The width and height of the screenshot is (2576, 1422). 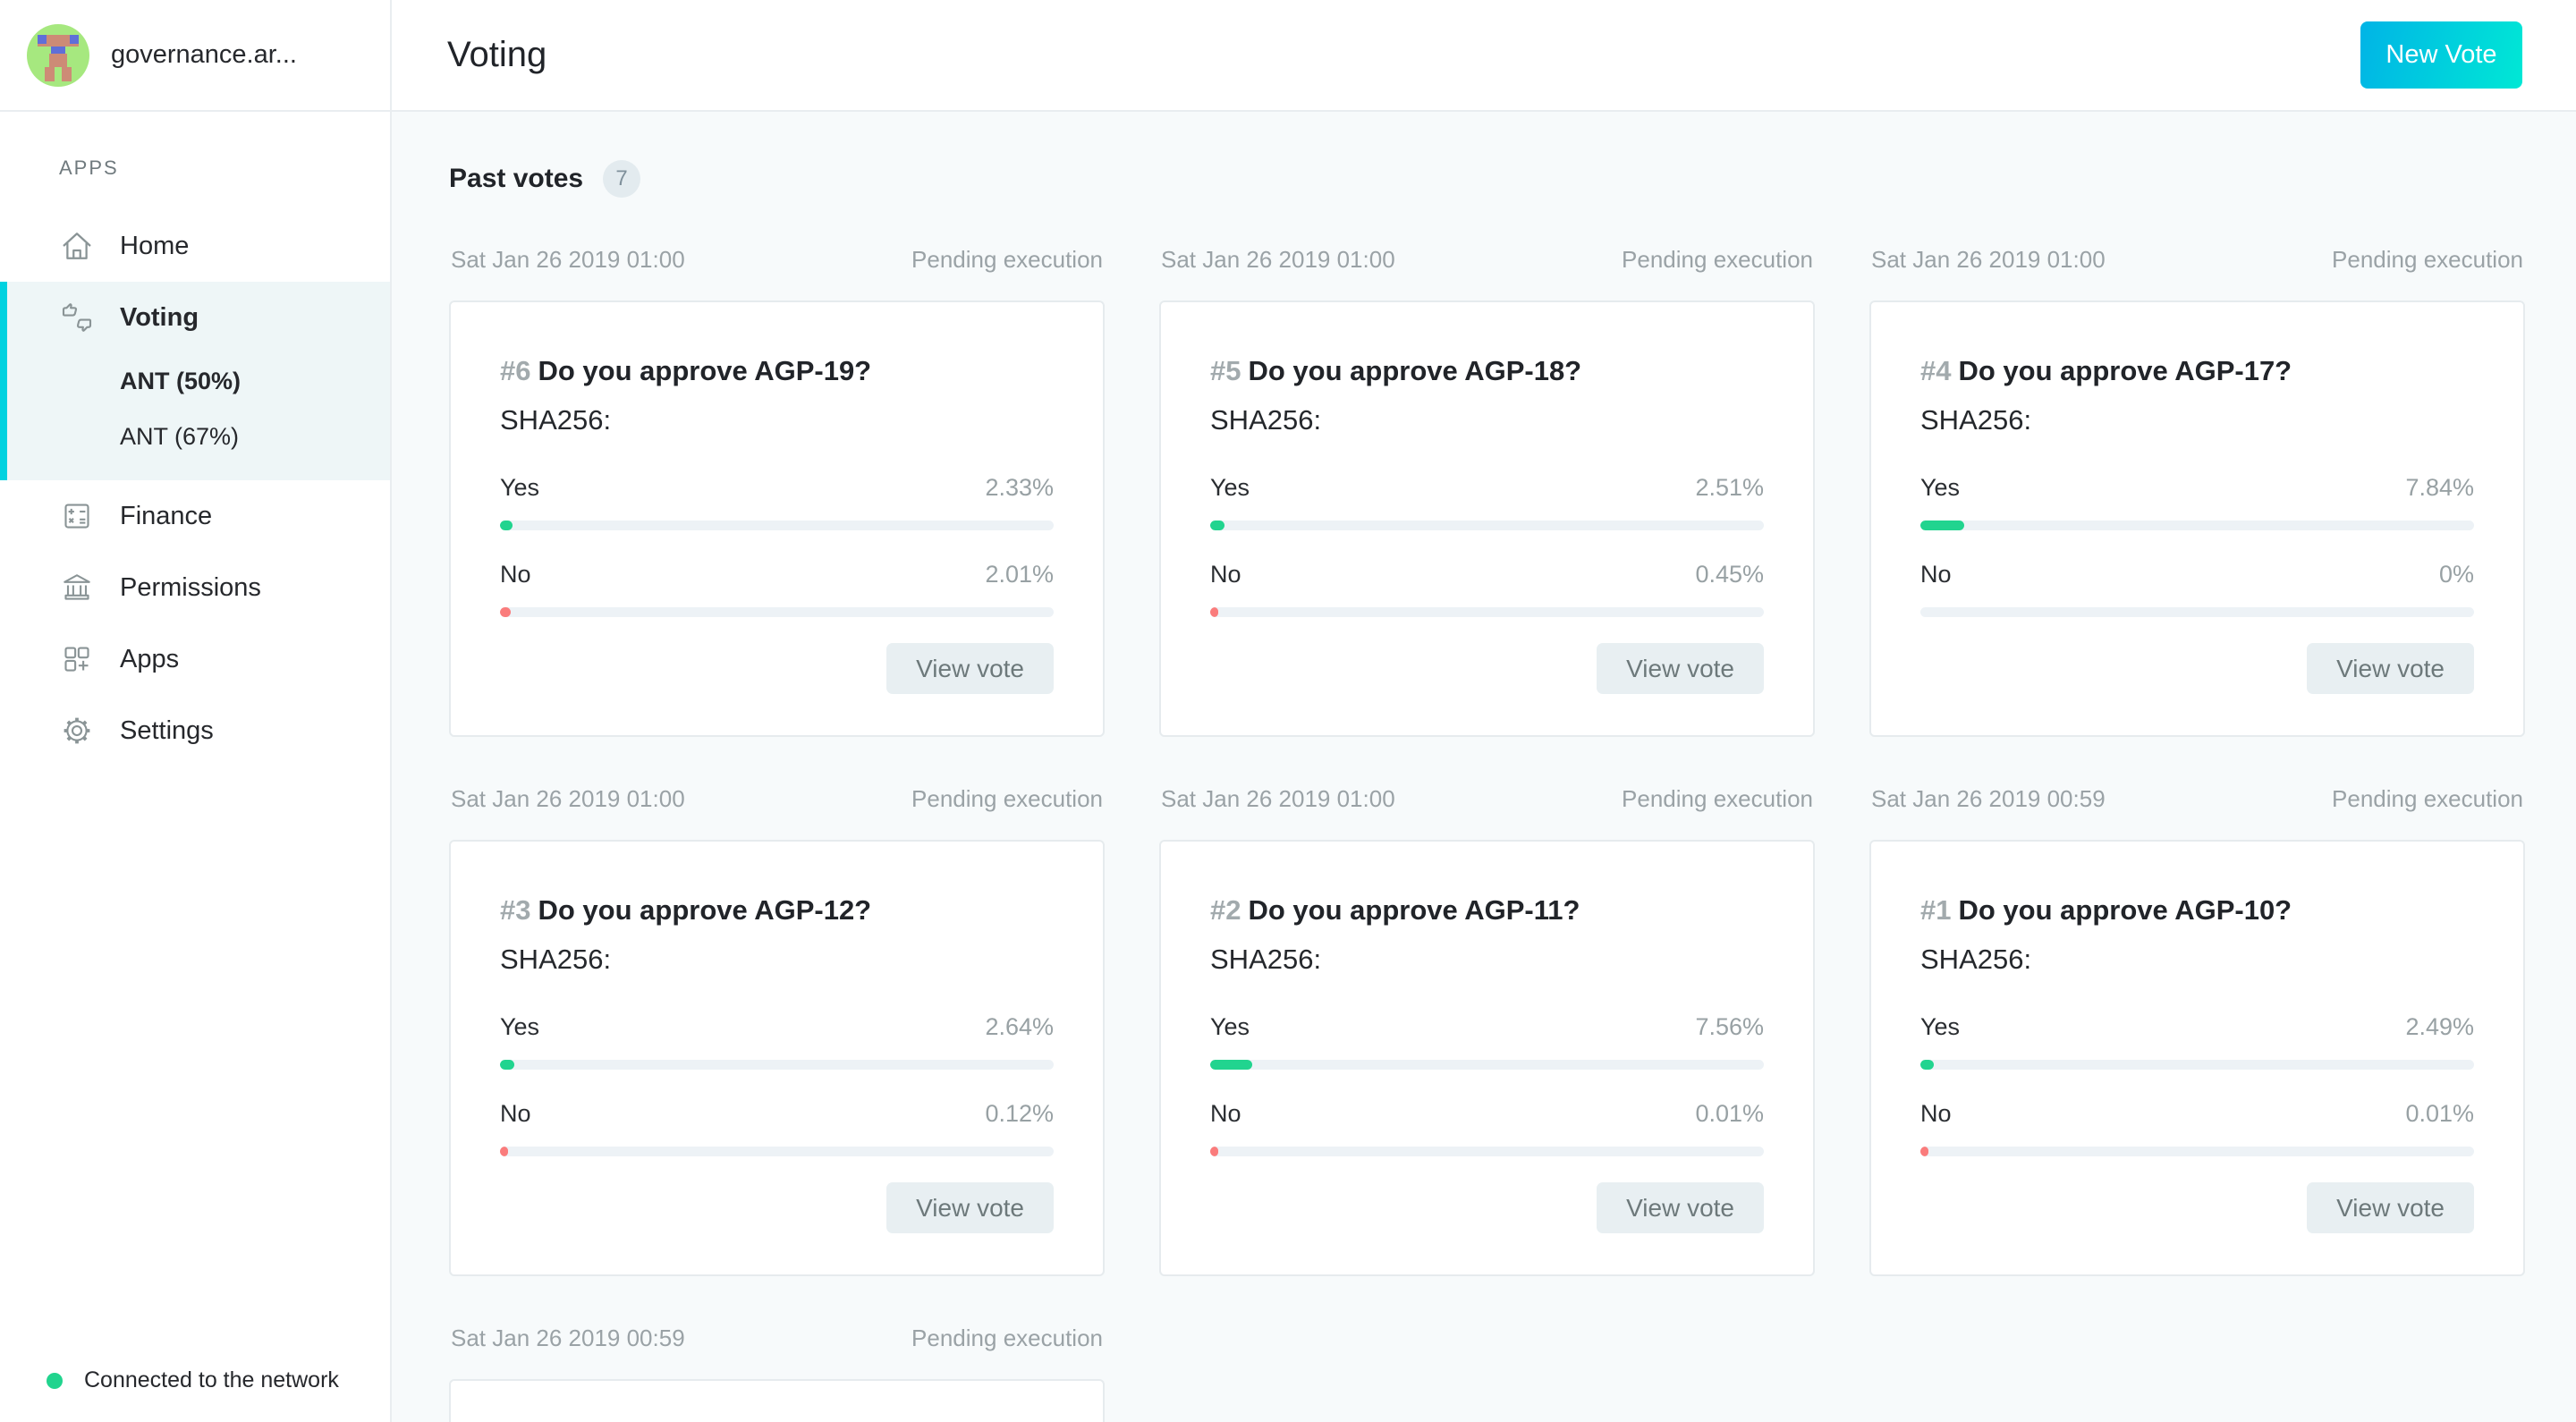 What do you see at coordinates (77, 516) in the screenshot?
I see `finance-icon` at bounding box center [77, 516].